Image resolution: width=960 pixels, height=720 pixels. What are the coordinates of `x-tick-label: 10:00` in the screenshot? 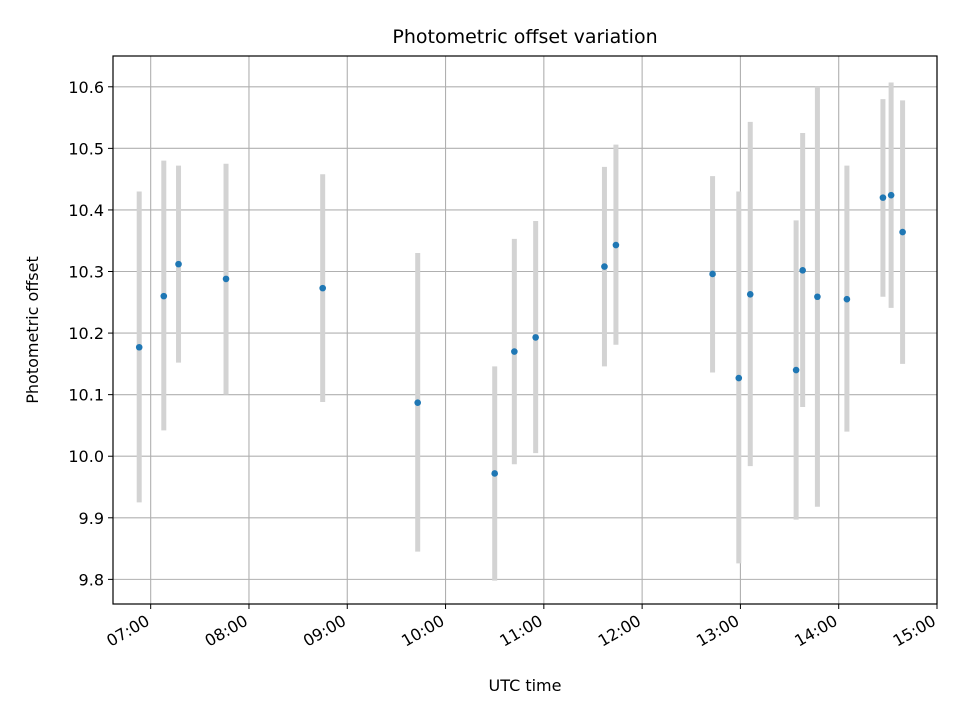 It's located at (422, 631).